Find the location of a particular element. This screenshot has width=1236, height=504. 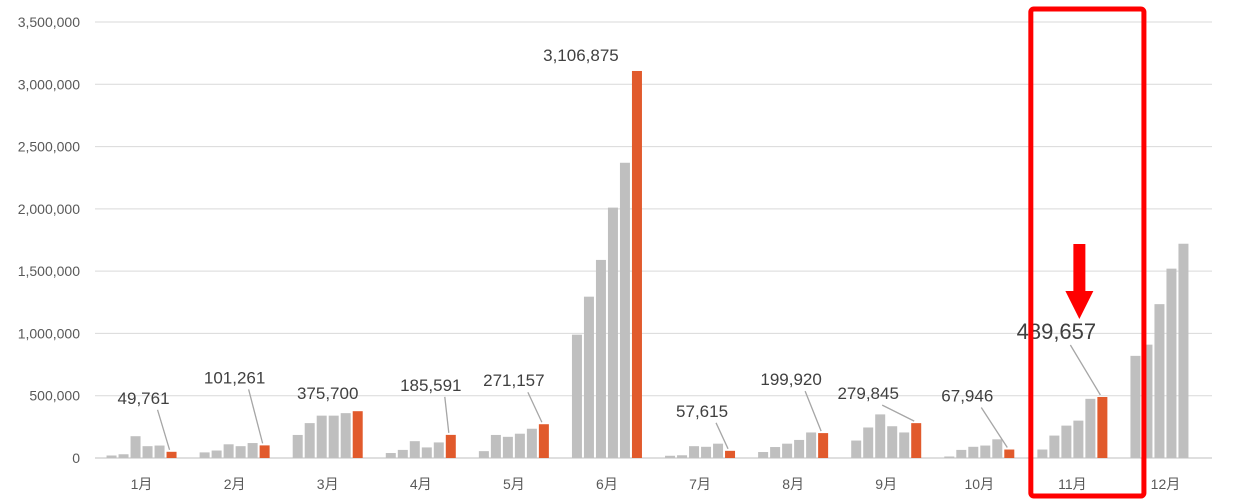

y-tick-label: 500,000 is located at coordinates (54, 396).